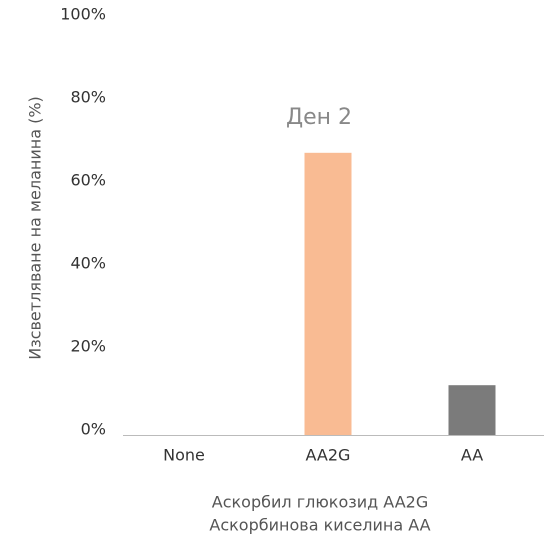  Describe the element at coordinates (319, 117) in the screenshot. I see `chart-title: Ден 2` at that location.